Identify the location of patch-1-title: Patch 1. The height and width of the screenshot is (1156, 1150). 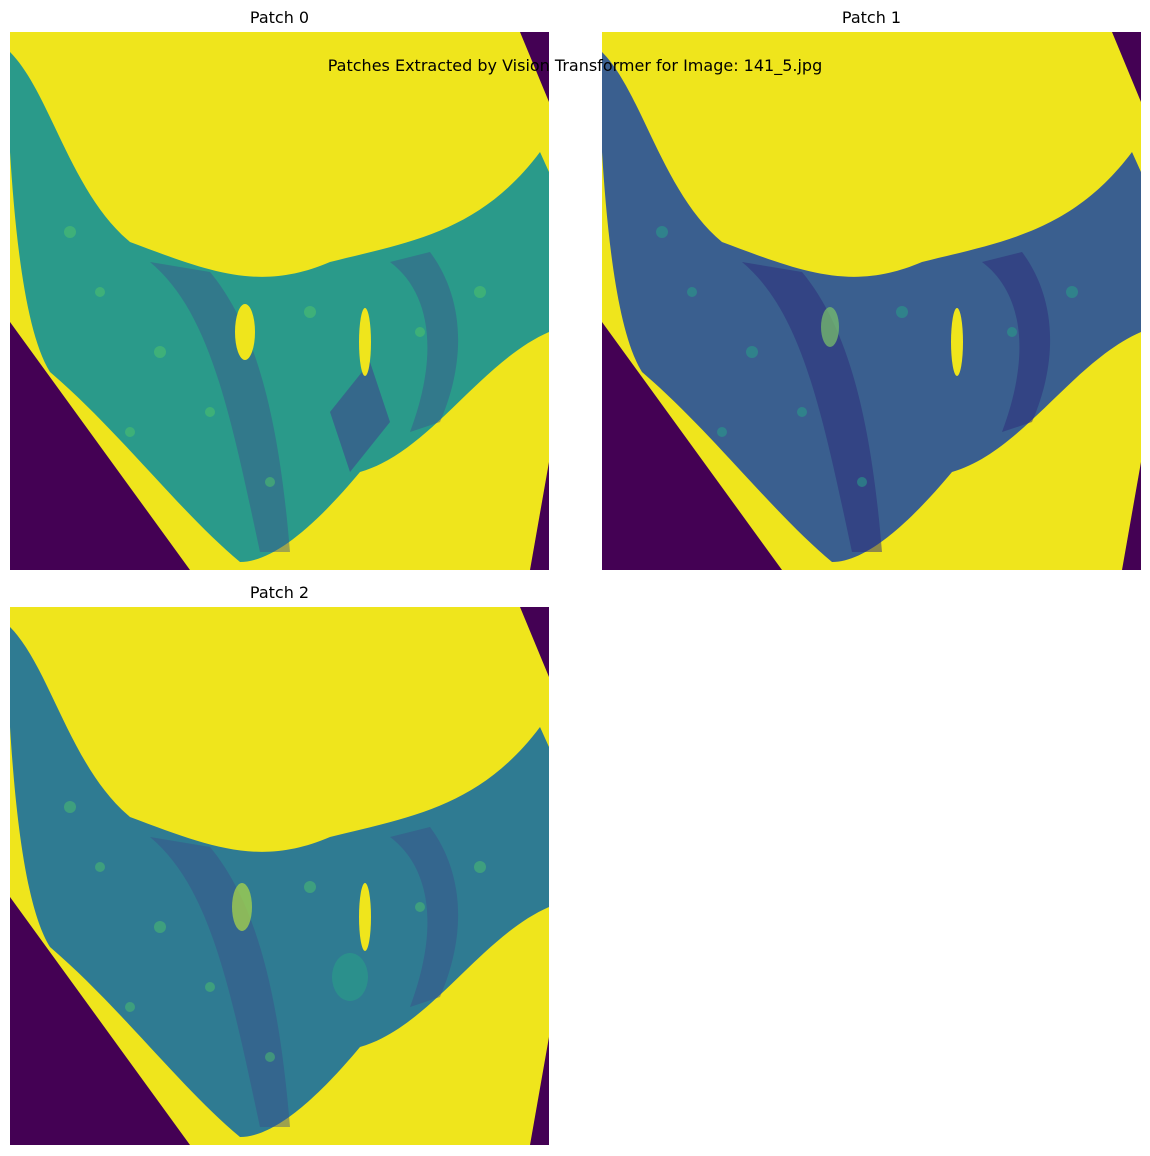
(871, 17).